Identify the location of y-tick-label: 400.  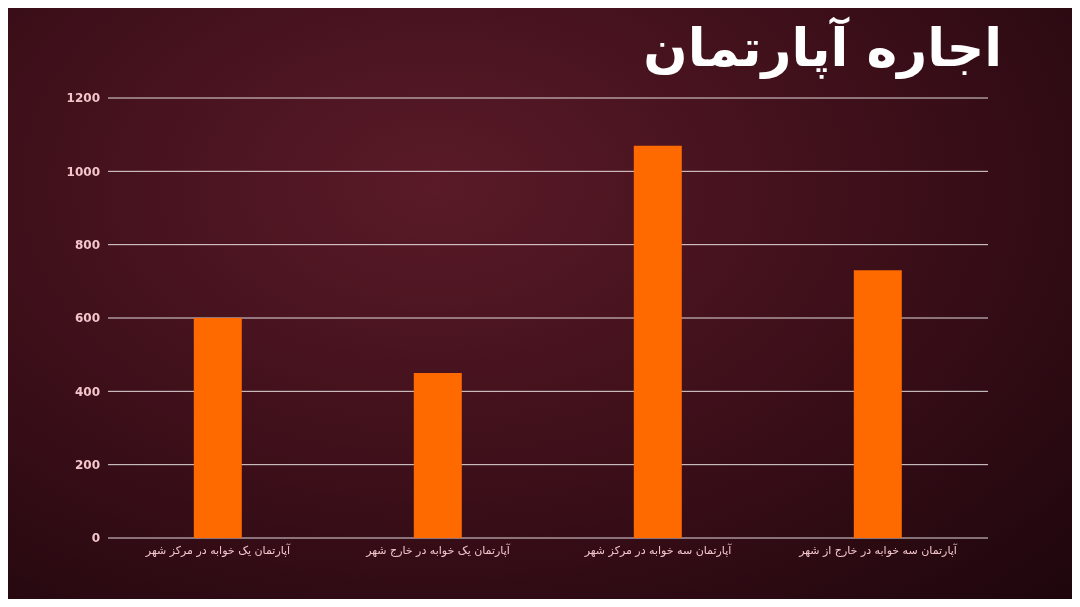
(87, 391).